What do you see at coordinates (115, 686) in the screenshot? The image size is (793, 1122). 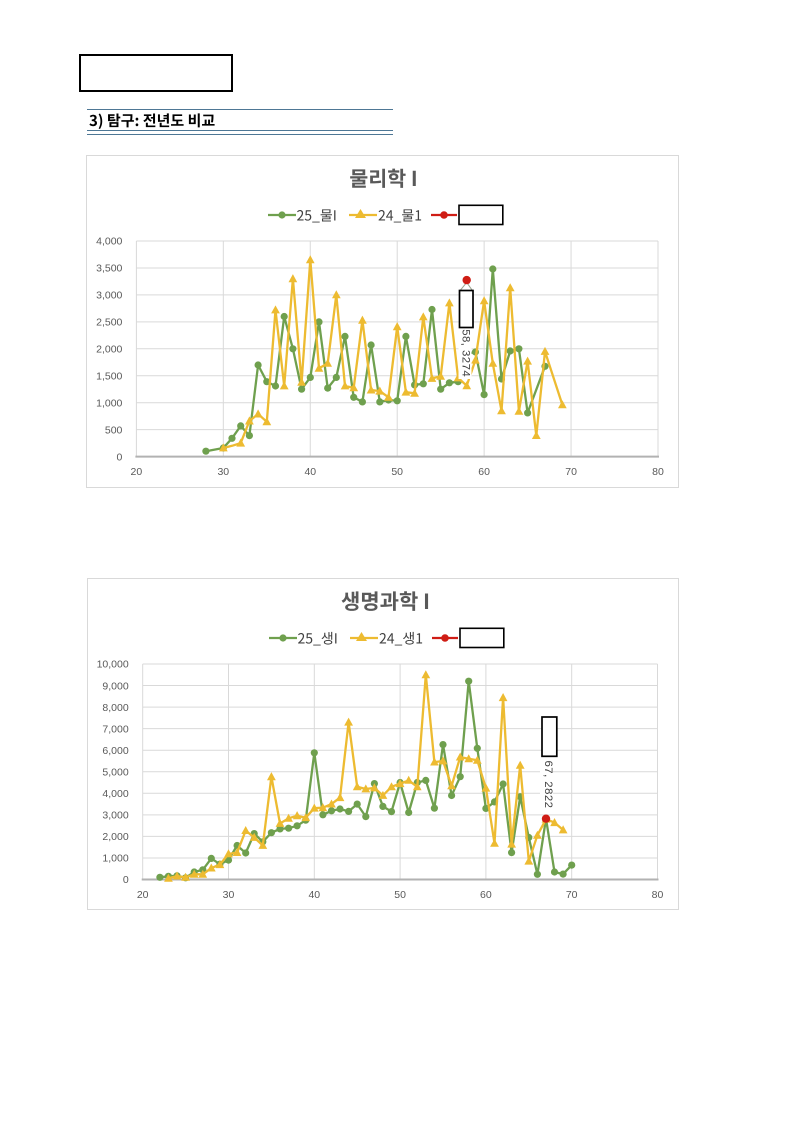 I see `svg-text: 9,000` at bounding box center [115, 686].